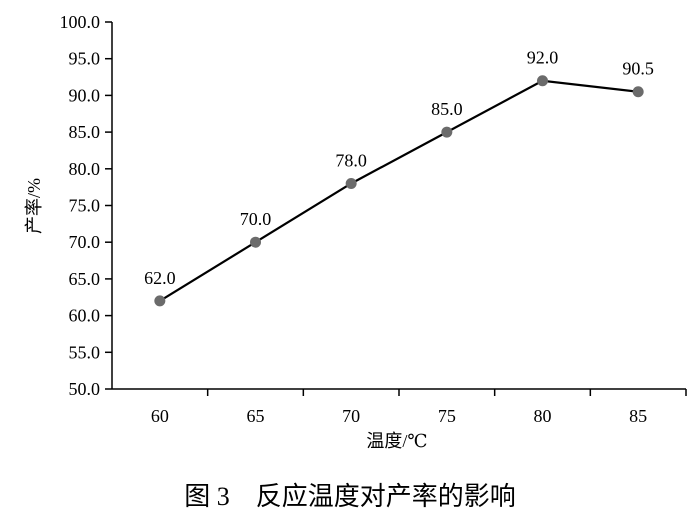  I want to click on y-tick-label: 60.0, so click(85, 316).